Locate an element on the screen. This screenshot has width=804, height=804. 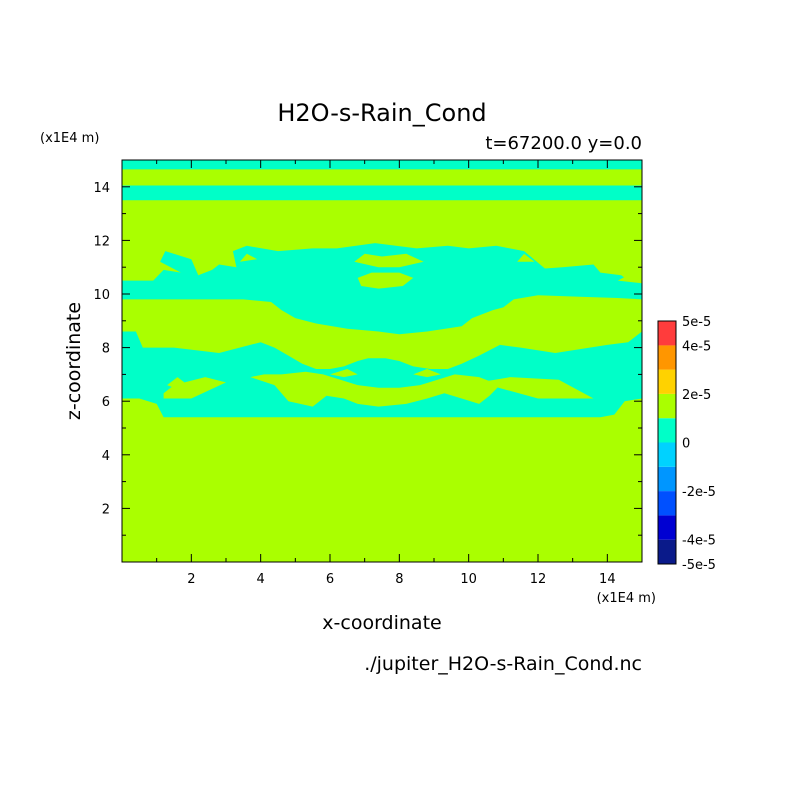
y-tick-label: 2 is located at coordinates (106, 509).